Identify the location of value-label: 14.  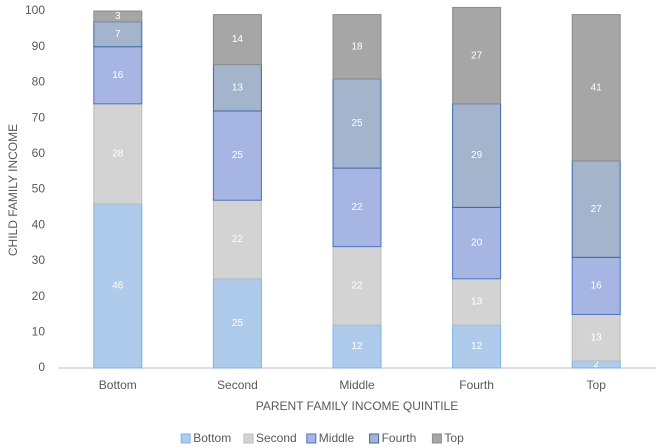
(238, 39).